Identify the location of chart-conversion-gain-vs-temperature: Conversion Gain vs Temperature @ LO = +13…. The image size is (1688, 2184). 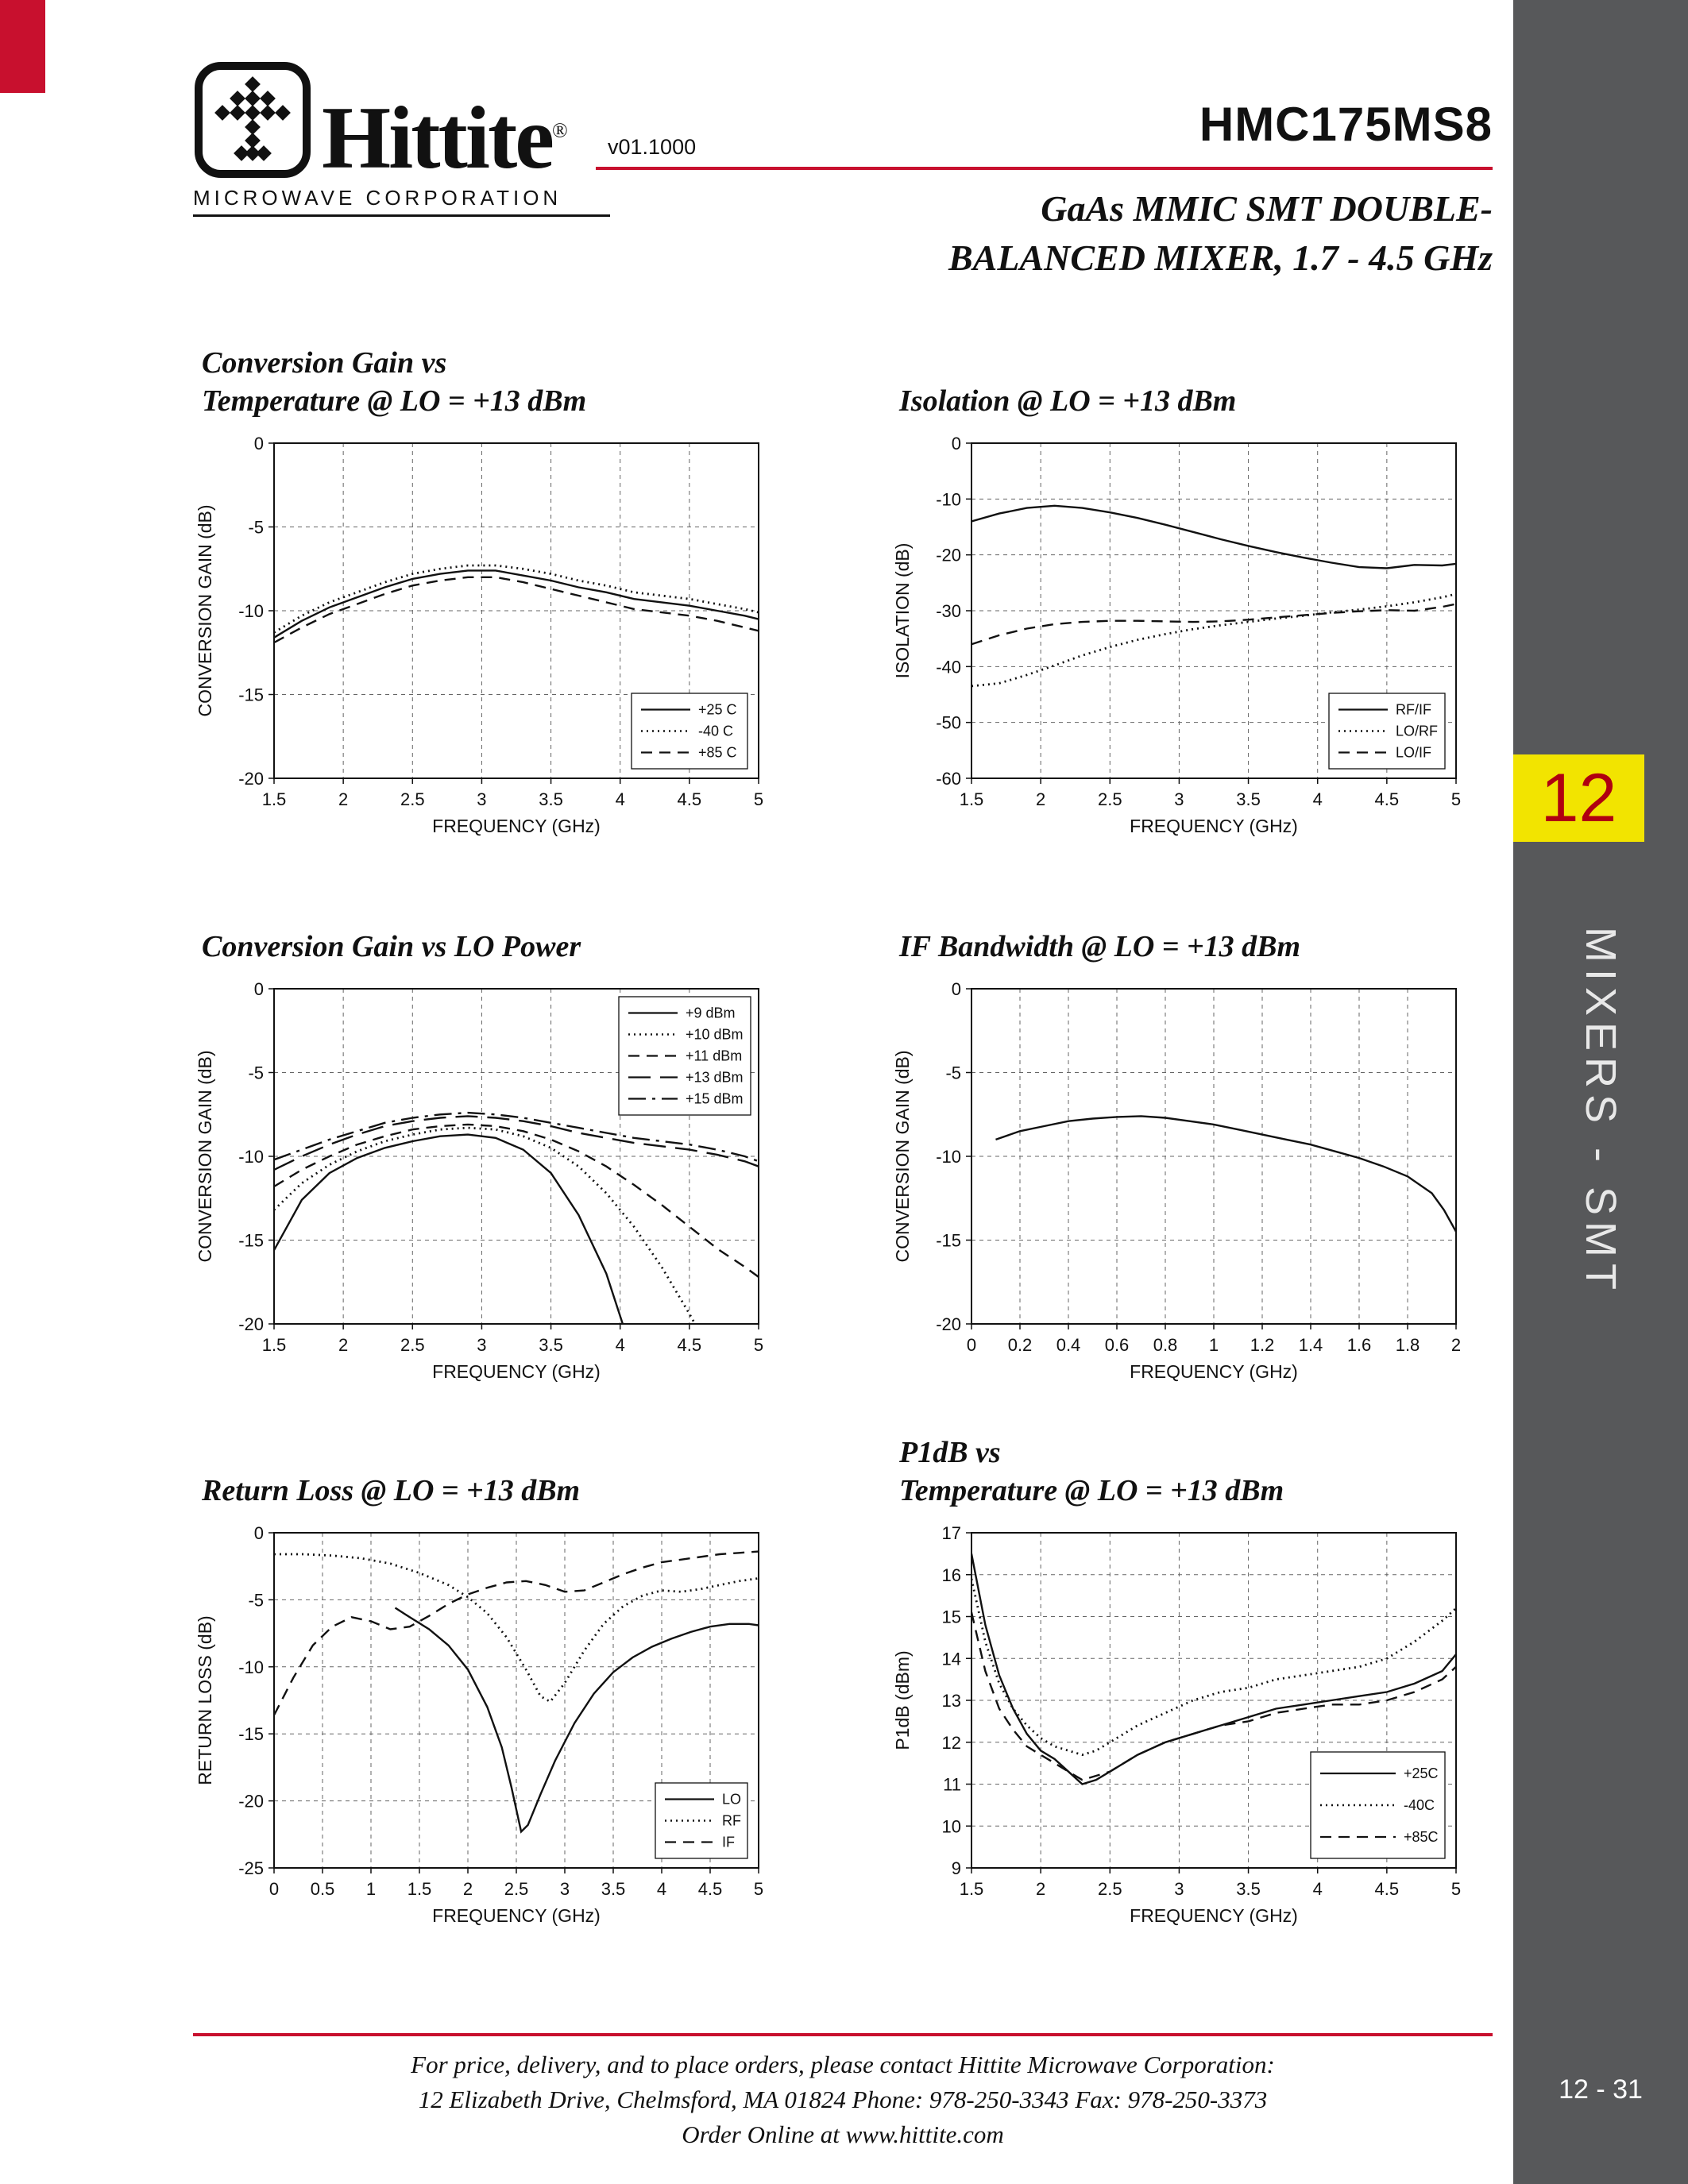
(485, 587).